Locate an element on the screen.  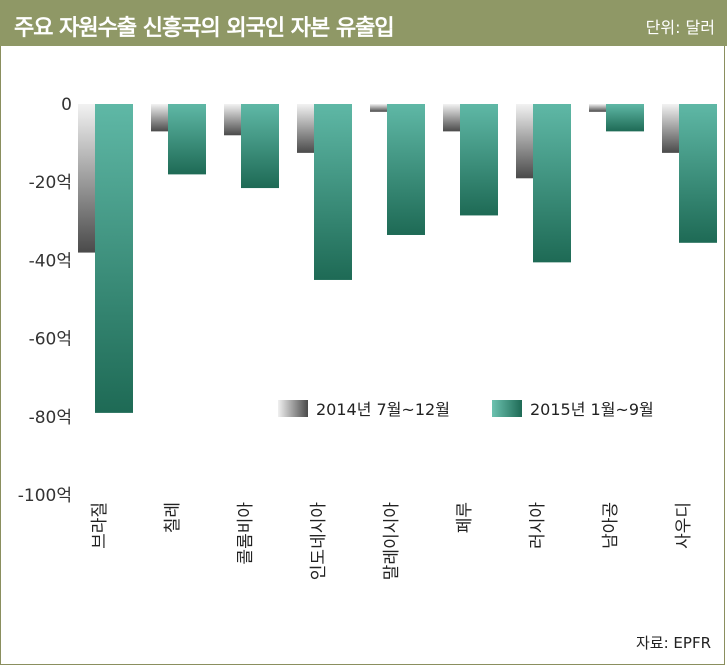
y-tick-label: -60억 is located at coordinates (50, 340).